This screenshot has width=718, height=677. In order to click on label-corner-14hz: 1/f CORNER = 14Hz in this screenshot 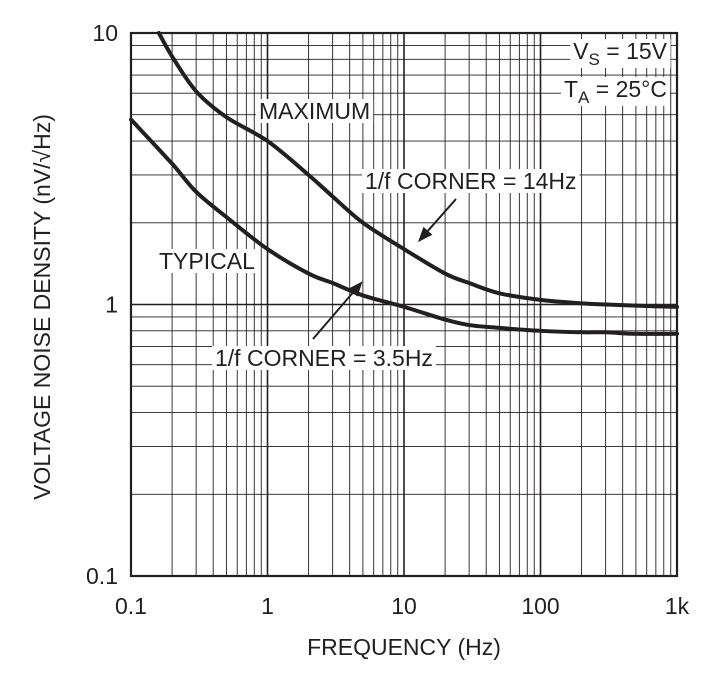, I will do `click(471, 181)`.